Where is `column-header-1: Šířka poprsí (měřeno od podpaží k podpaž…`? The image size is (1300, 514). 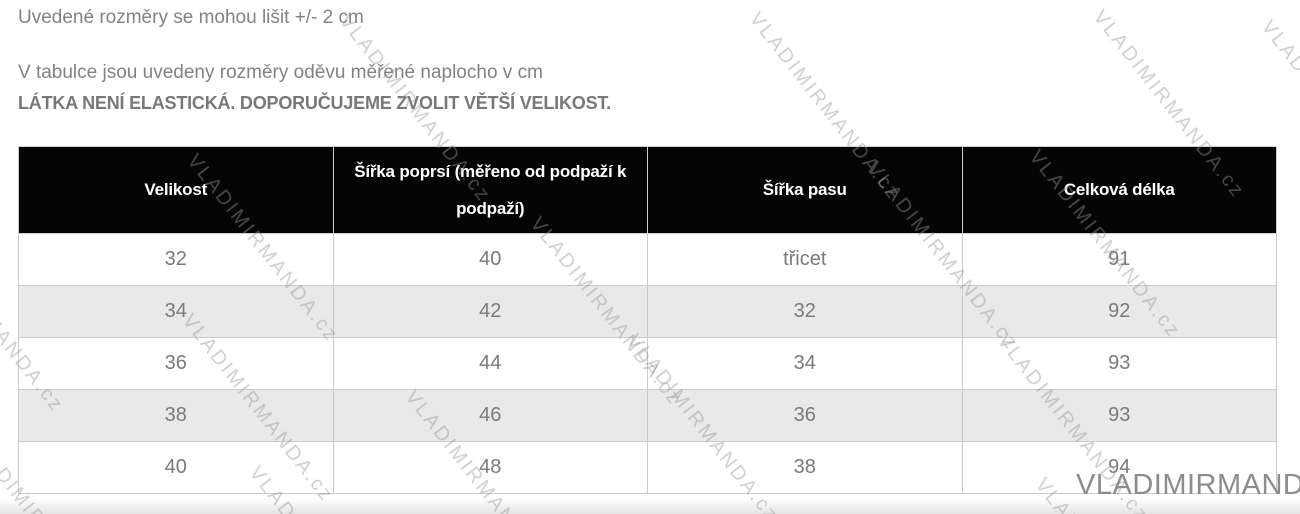
column-header-1: Šířka poprsí (měřeno od podpaží k podpaž… is located at coordinates (490, 190).